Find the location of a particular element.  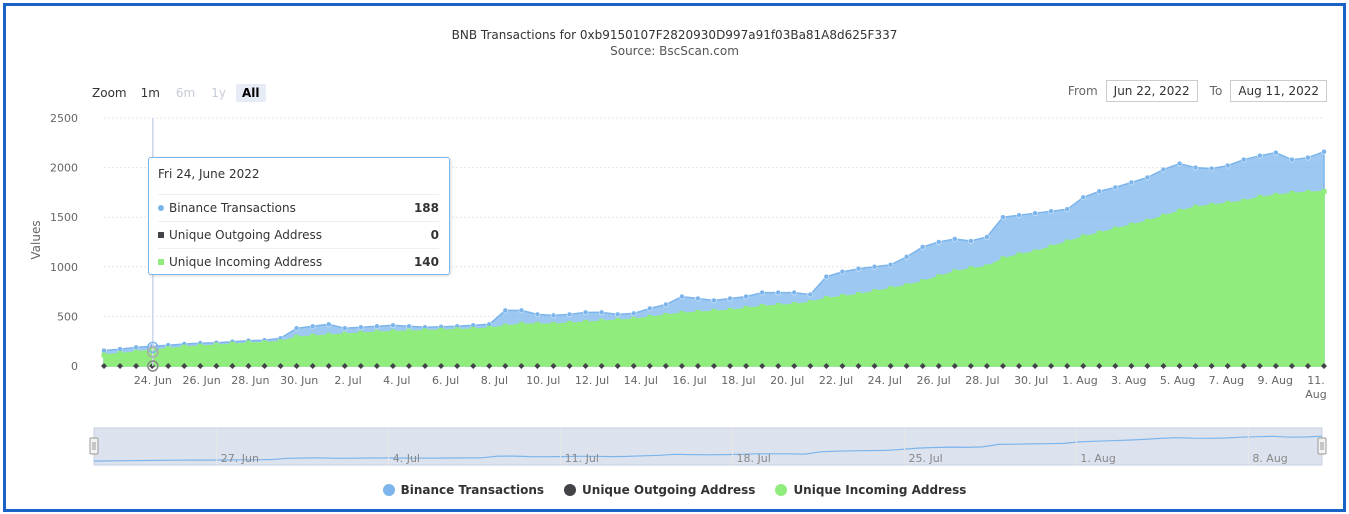

date-range: From Jun 22, 2022 To Aug 11, 2022 is located at coordinates (1197, 91).